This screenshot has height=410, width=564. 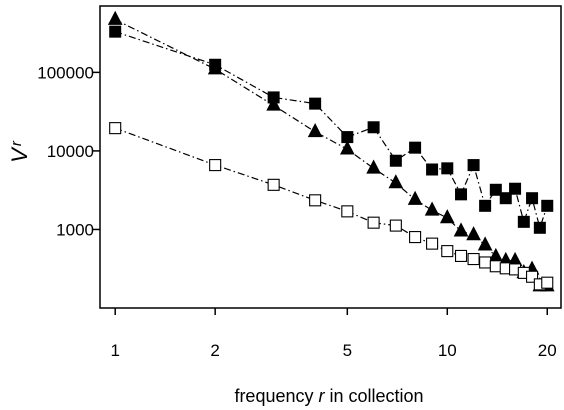 I want to click on x-axis: 1 2 5 10 20, so click(x=333, y=334).